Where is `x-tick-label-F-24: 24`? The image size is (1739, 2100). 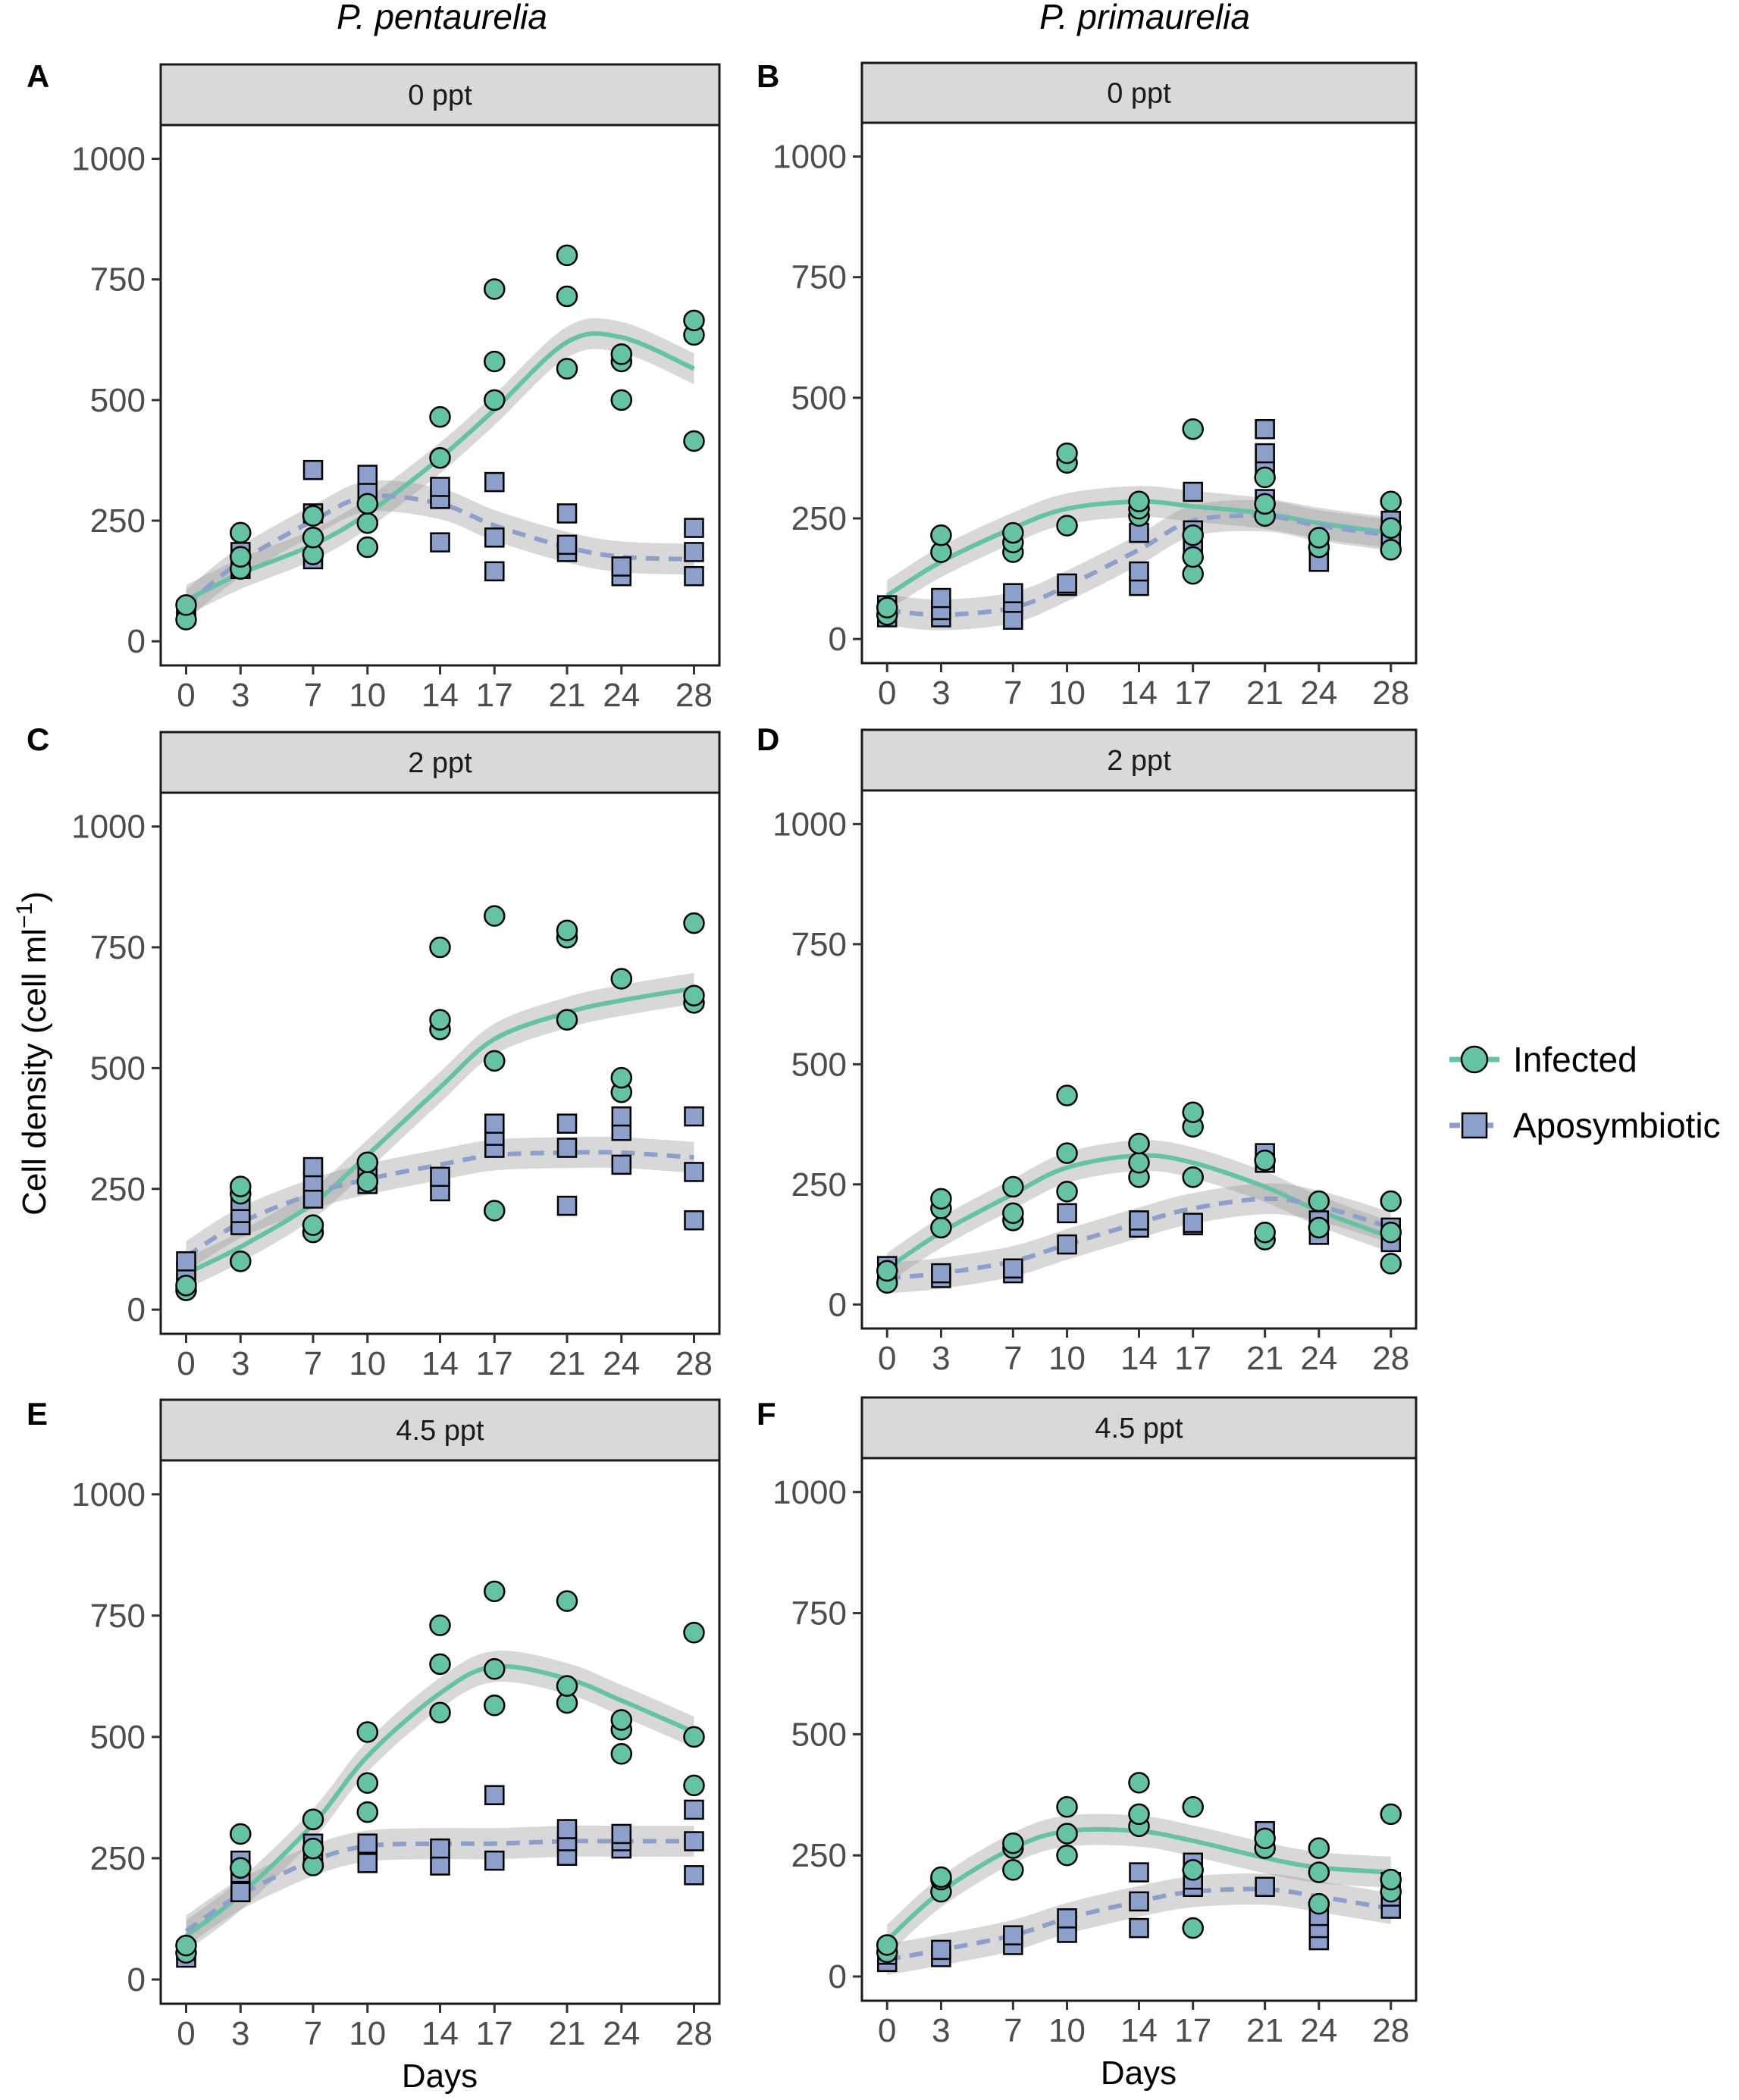
x-tick-label-F-24: 24 is located at coordinates (1318, 2030).